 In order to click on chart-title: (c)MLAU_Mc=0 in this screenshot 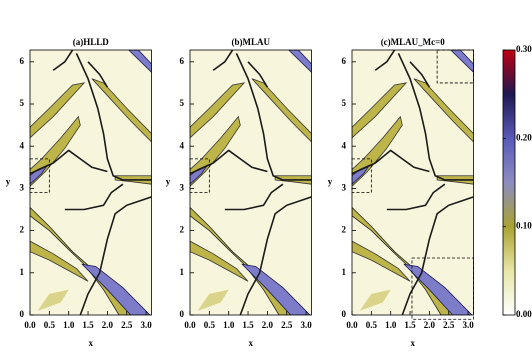, I will do `click(413, 42)`.